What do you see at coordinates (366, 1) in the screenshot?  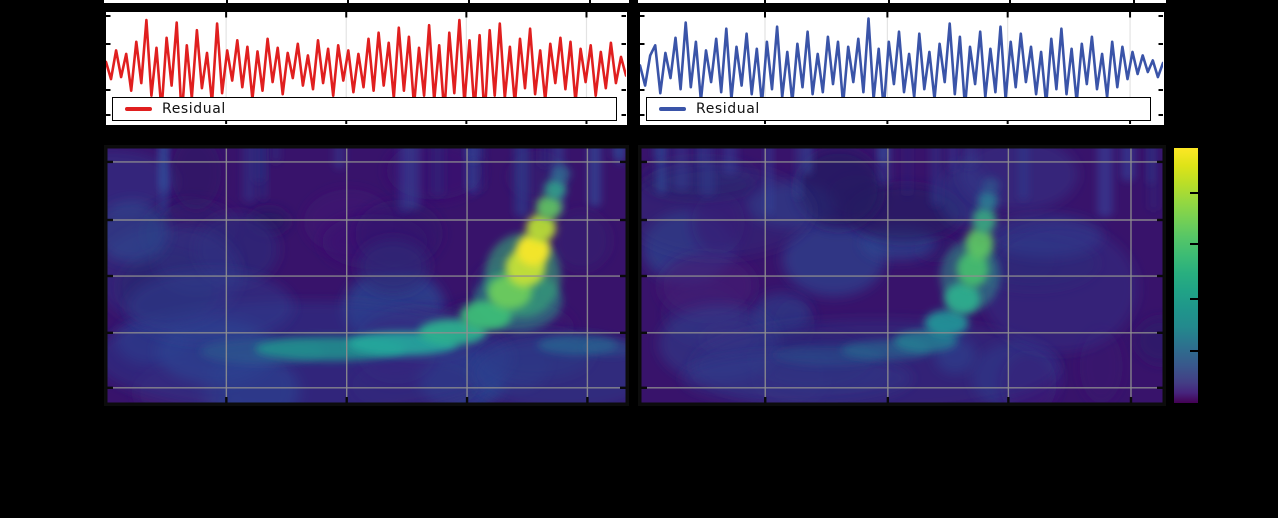 I see `top-plot-sliver-left` at bounding box center [366, 1].